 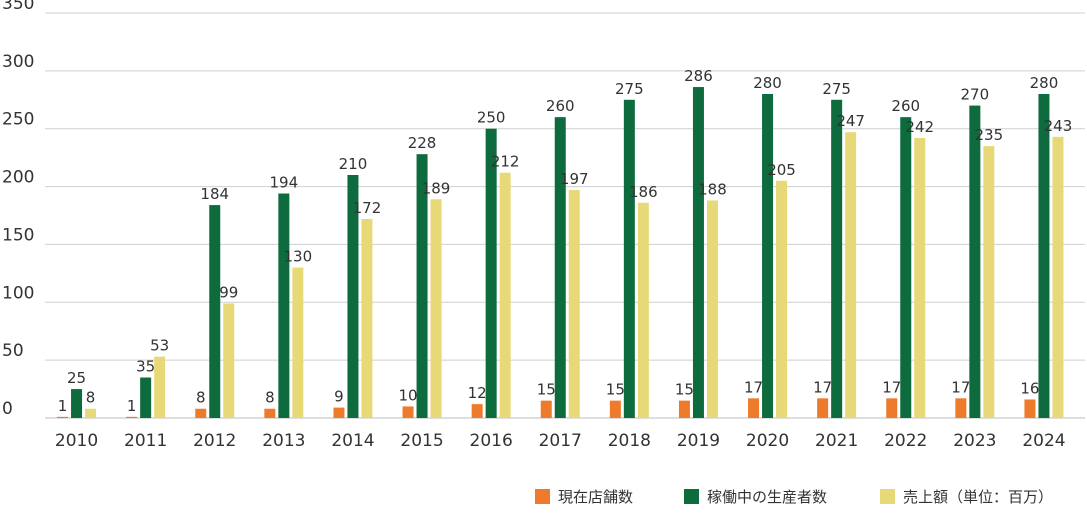 What do you see at coordinates (339, 397) in the screenshot?
I see `data-label: 9` at bounding box center [339, 397].